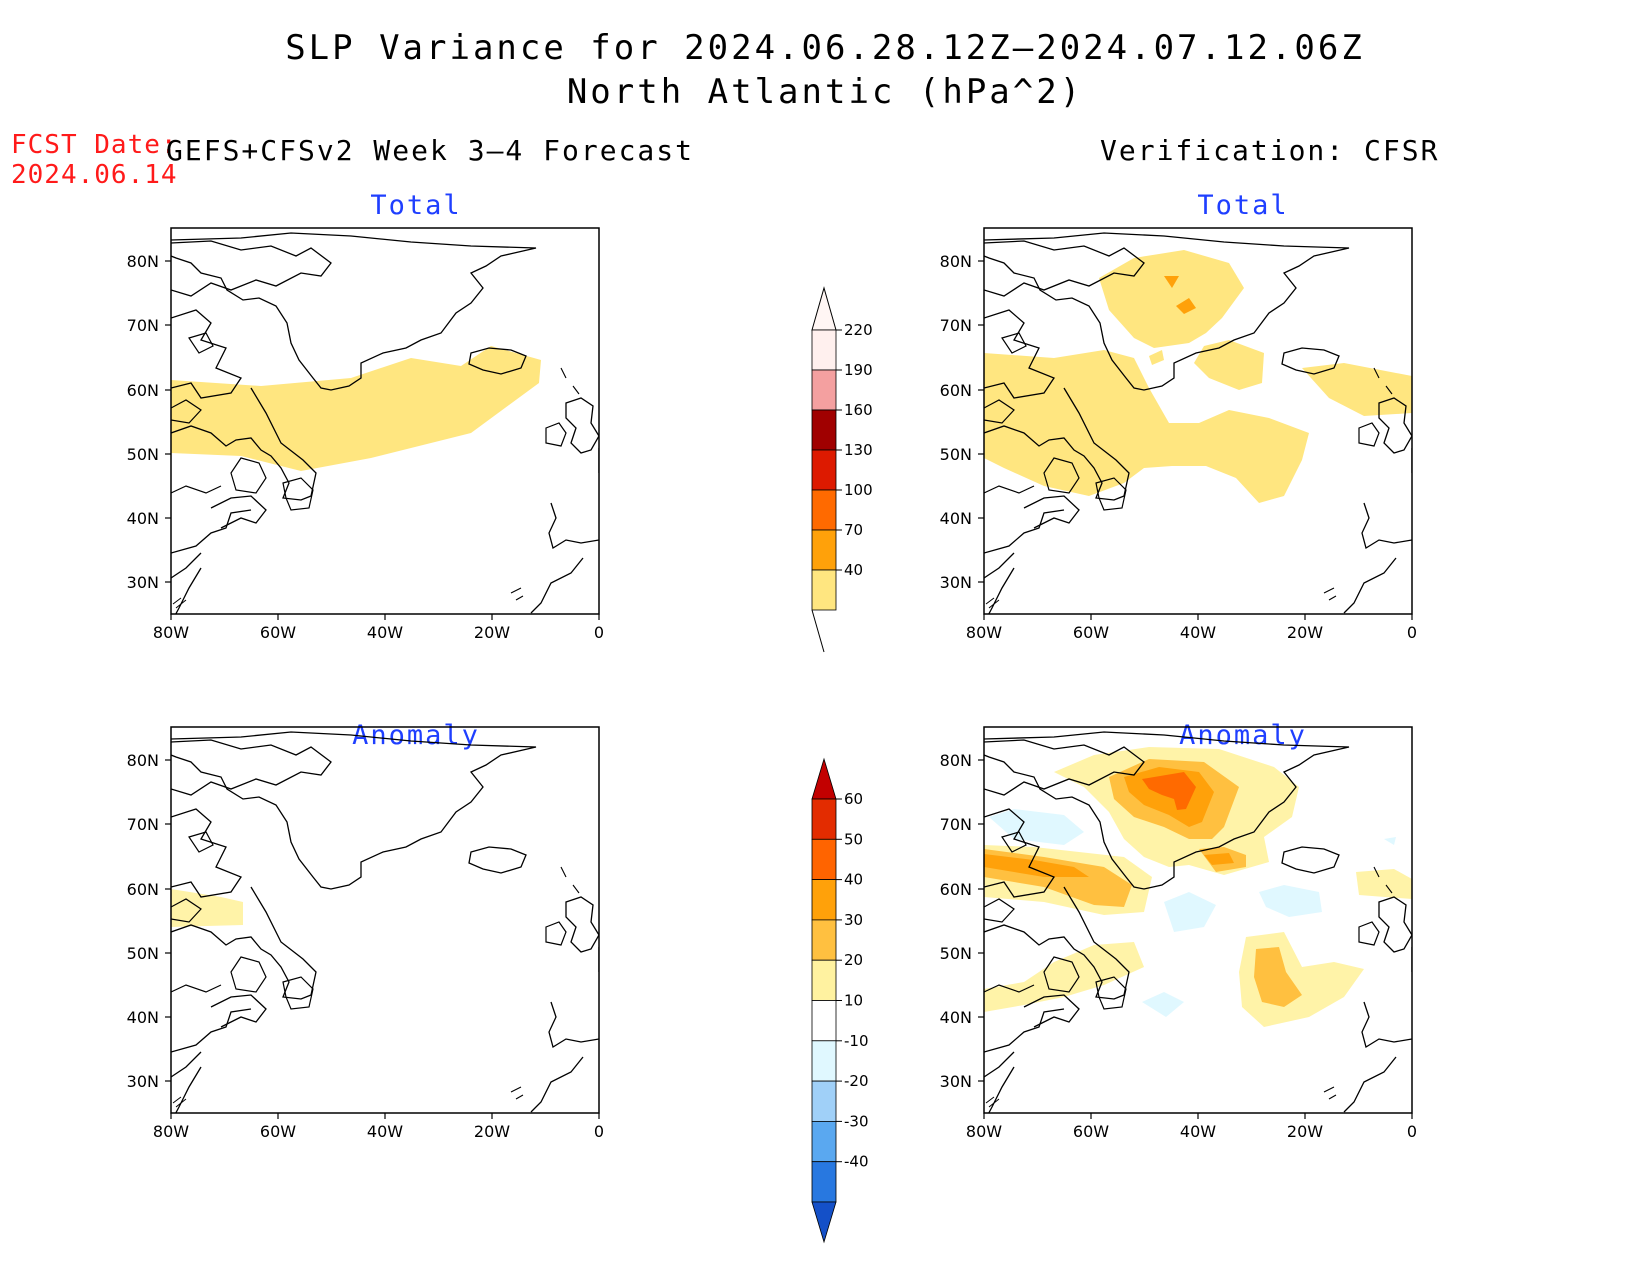 The image size is (1650, 1275). I want to click on verification-anomaly-dark-orange, so click(1169, 791).